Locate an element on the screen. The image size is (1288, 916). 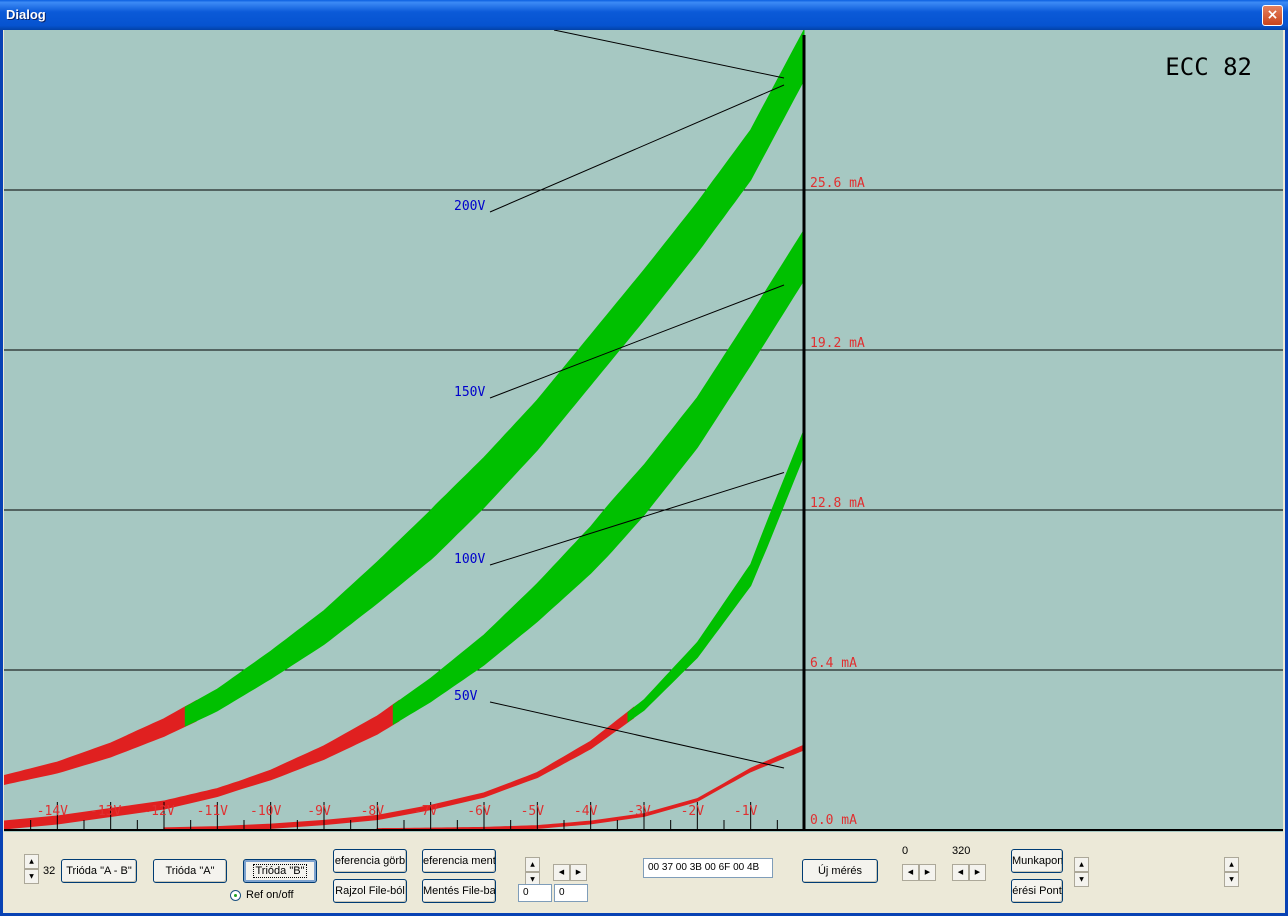
reference-curve-button: eferencia görb is located at coordinates (370, 861).